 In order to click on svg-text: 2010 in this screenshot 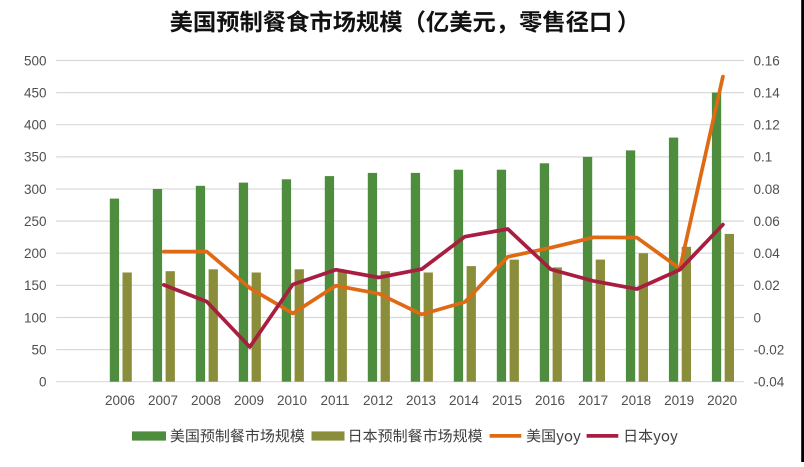, I will do `click(292, 400)`.